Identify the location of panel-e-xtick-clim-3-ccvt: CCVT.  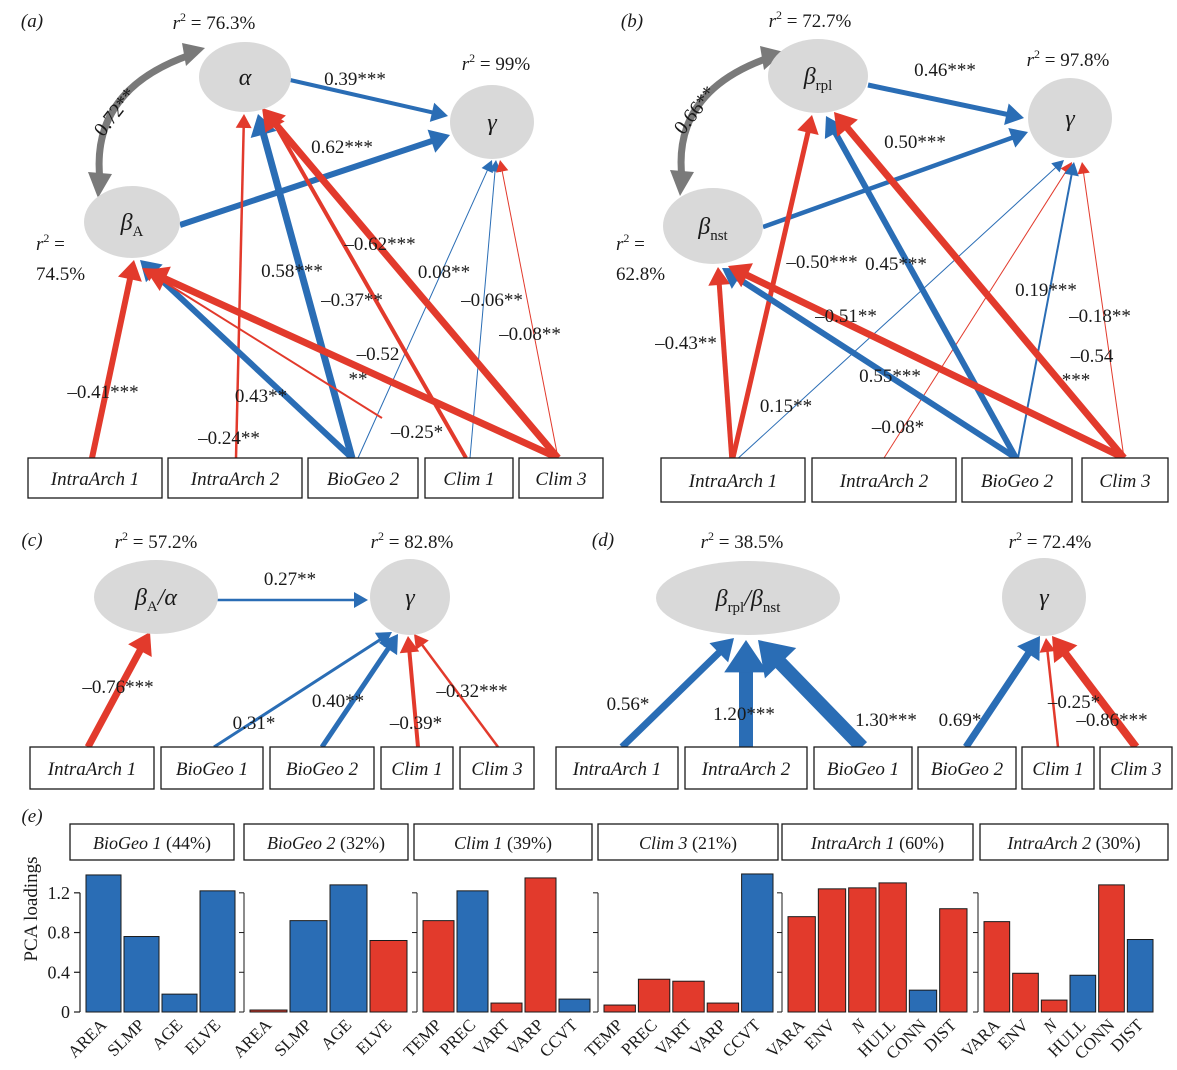
(742, 1038).